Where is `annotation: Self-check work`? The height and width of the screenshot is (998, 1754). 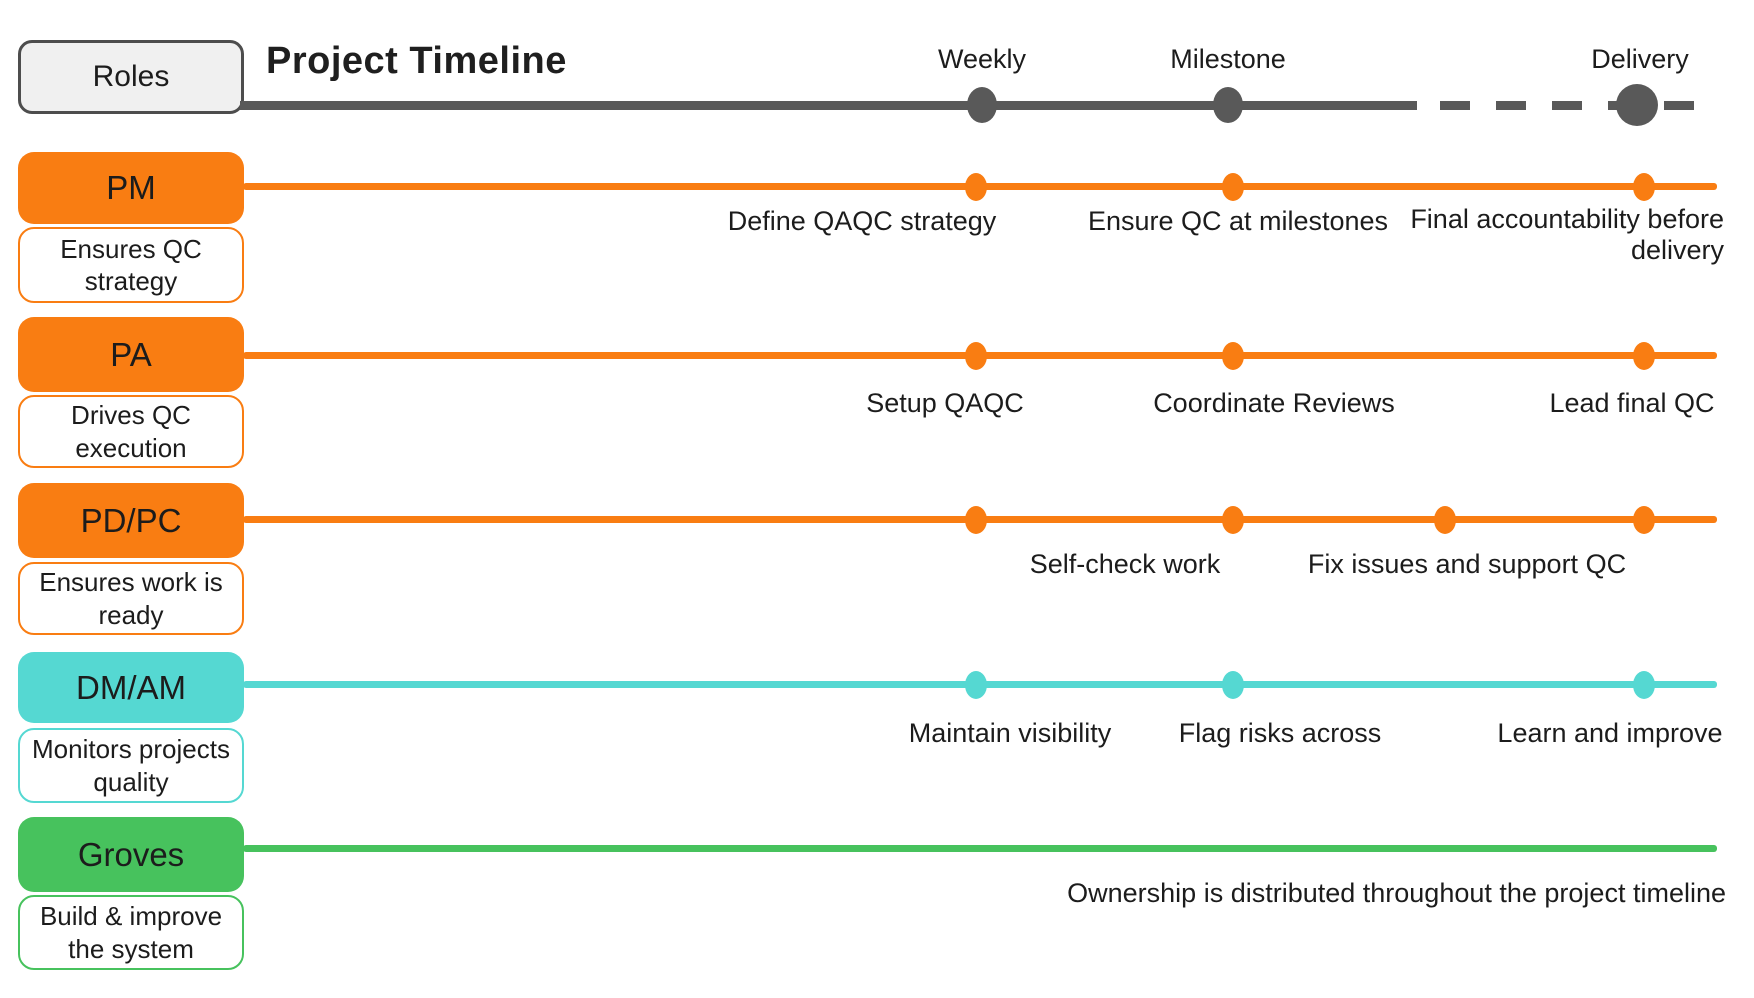
annotation: Self-check work is located at coordinates (1125, 564).